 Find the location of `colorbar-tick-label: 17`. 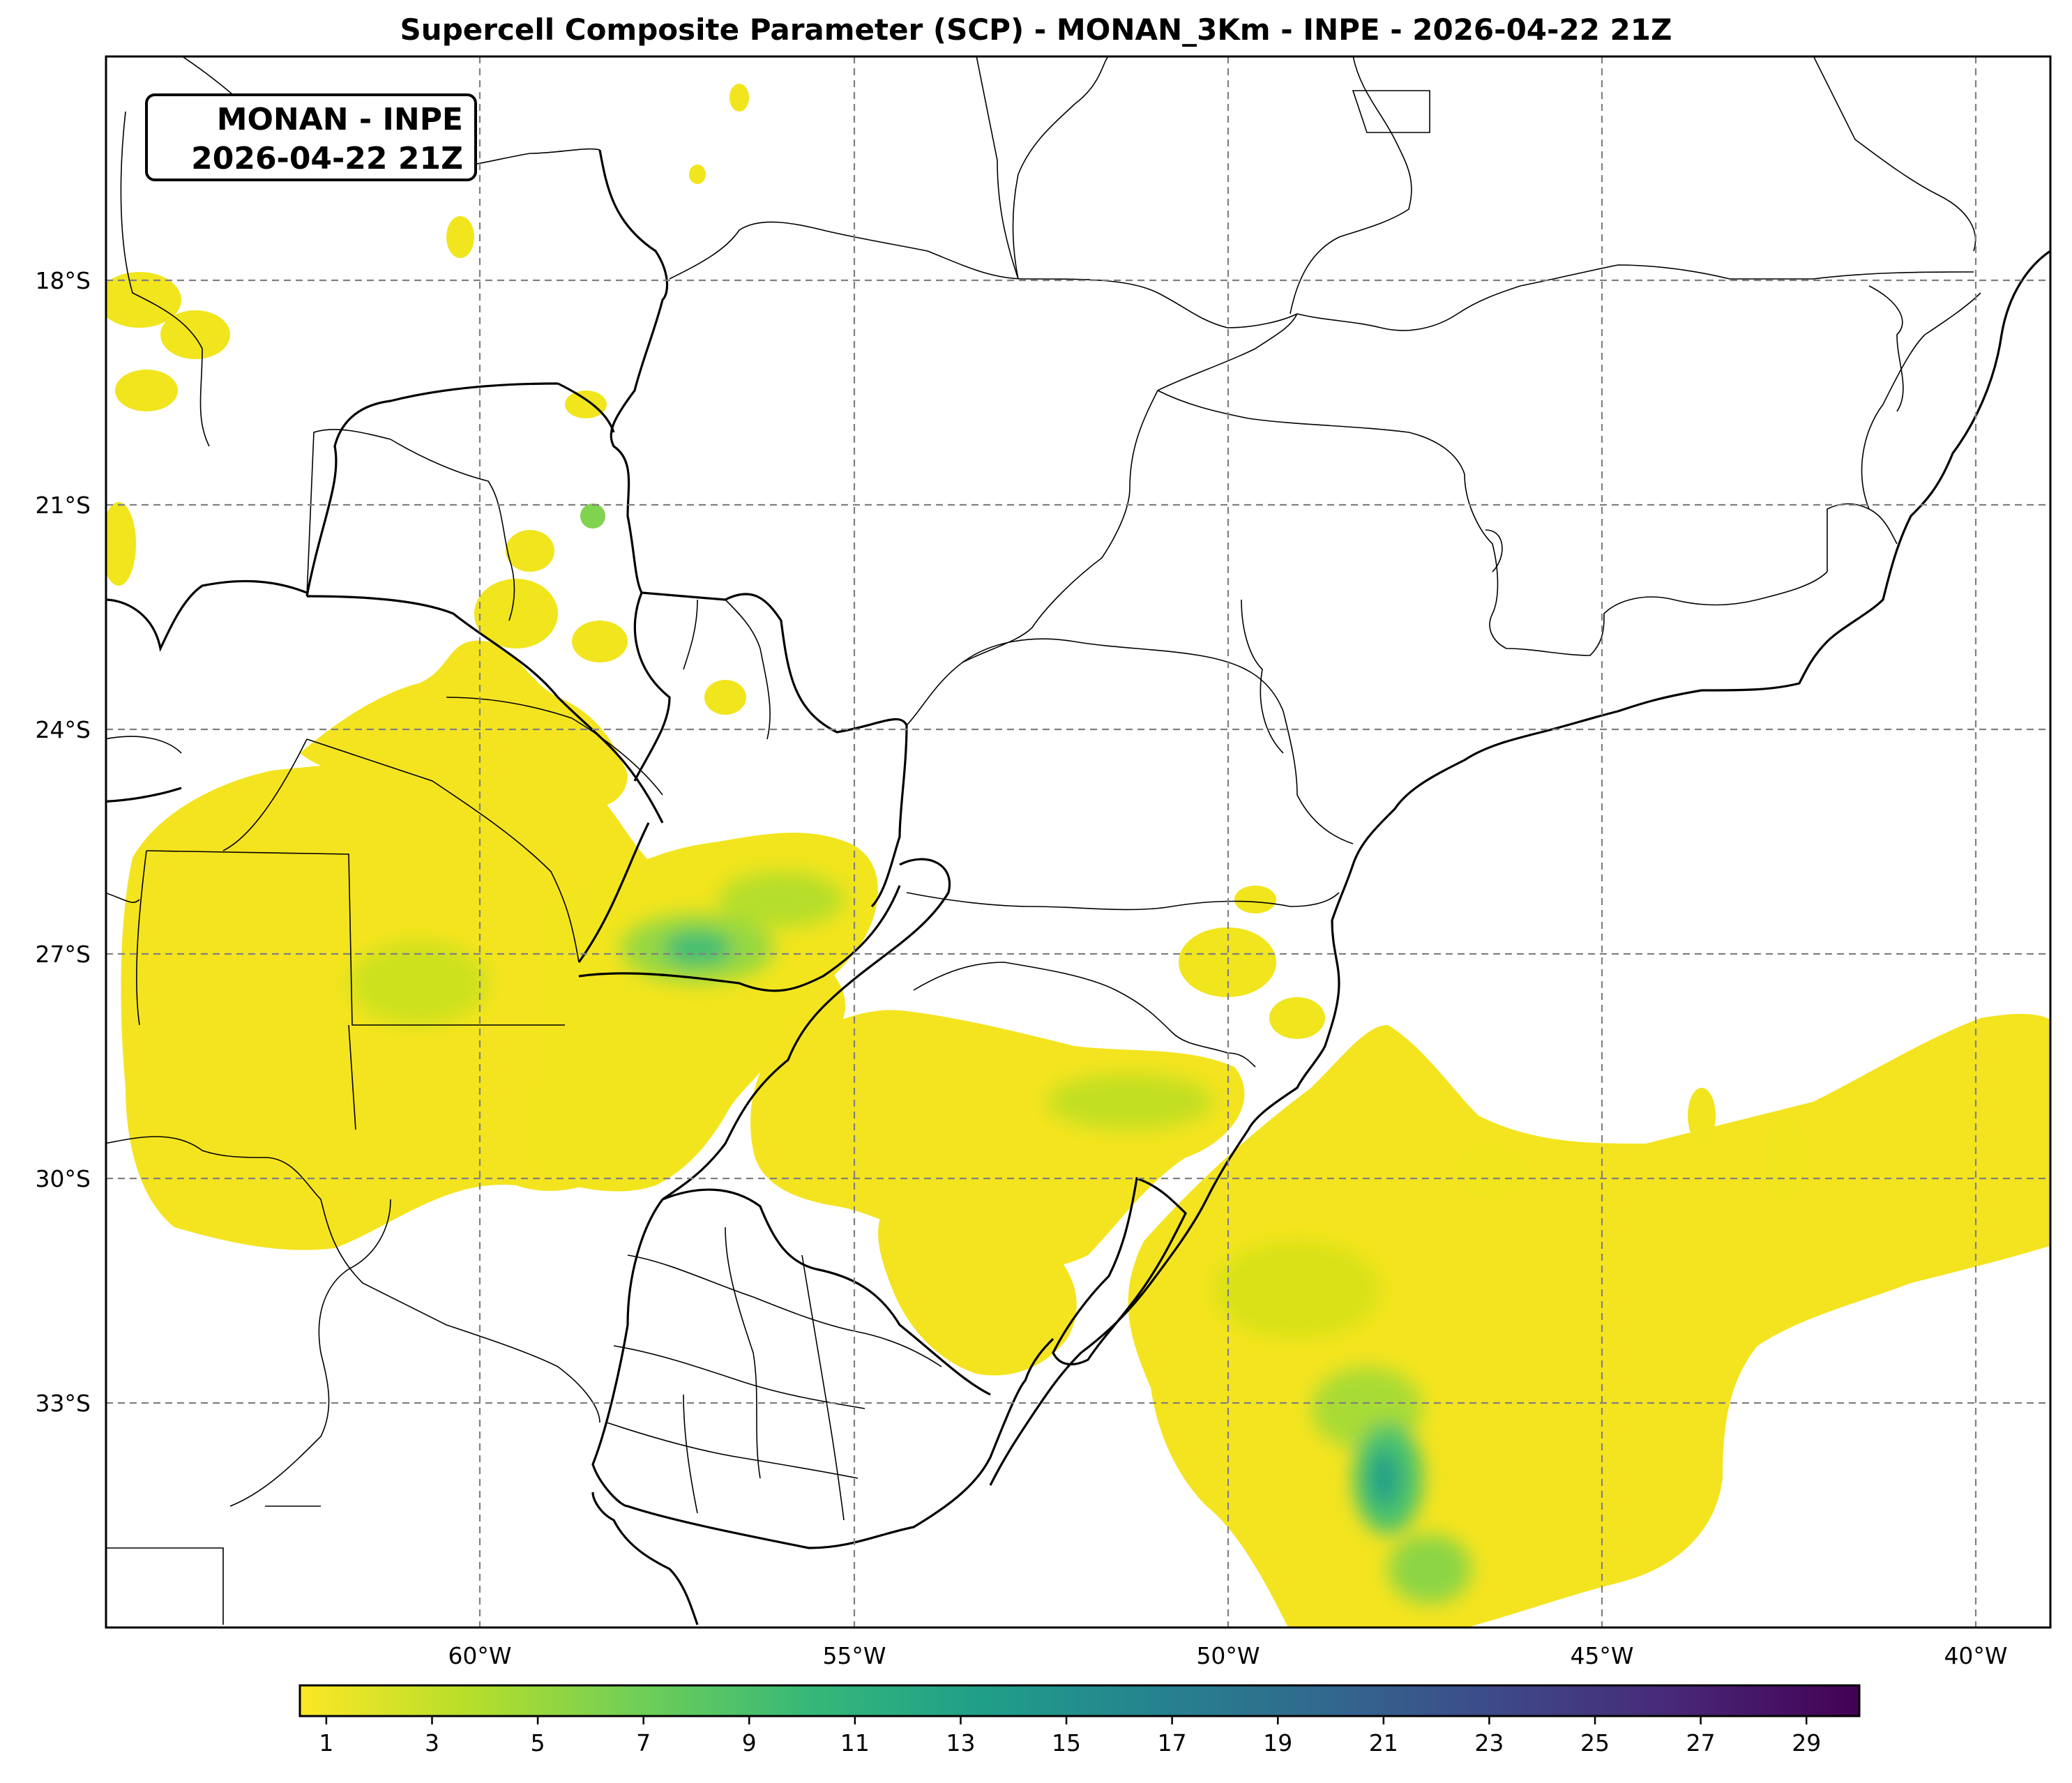

colorbar-tick-label: 17 is located at coordinates (1173, 1743).